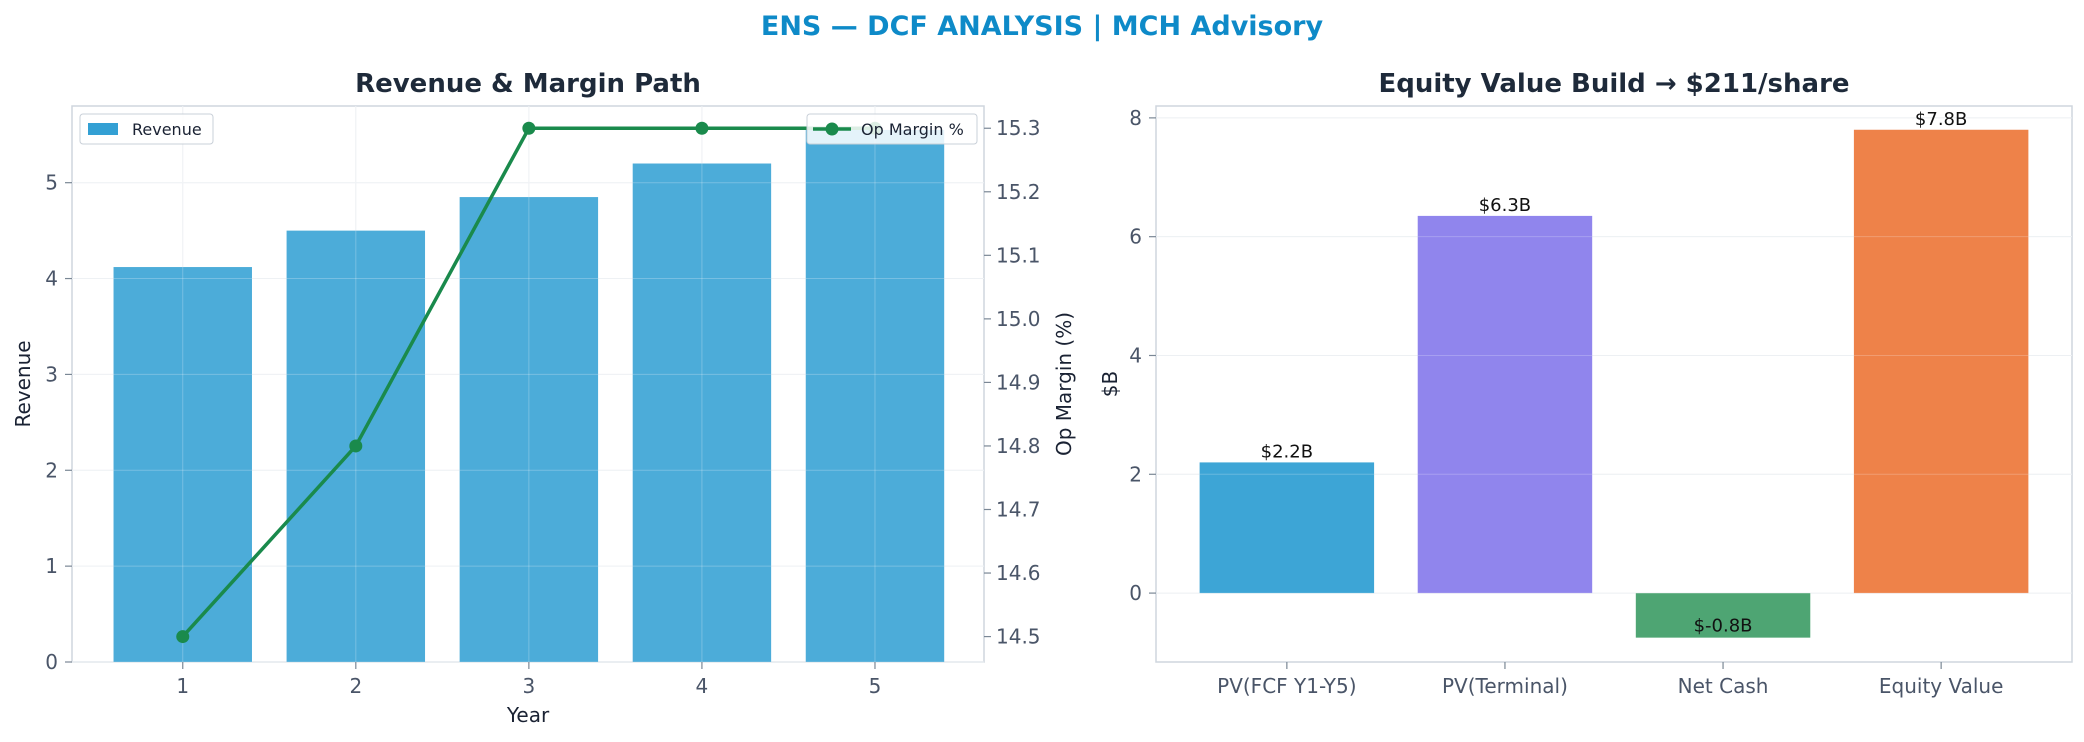 The image size is (2084, 742). I want to click on op-margin-y-tick-label: 15.2, so click(1018, 192).